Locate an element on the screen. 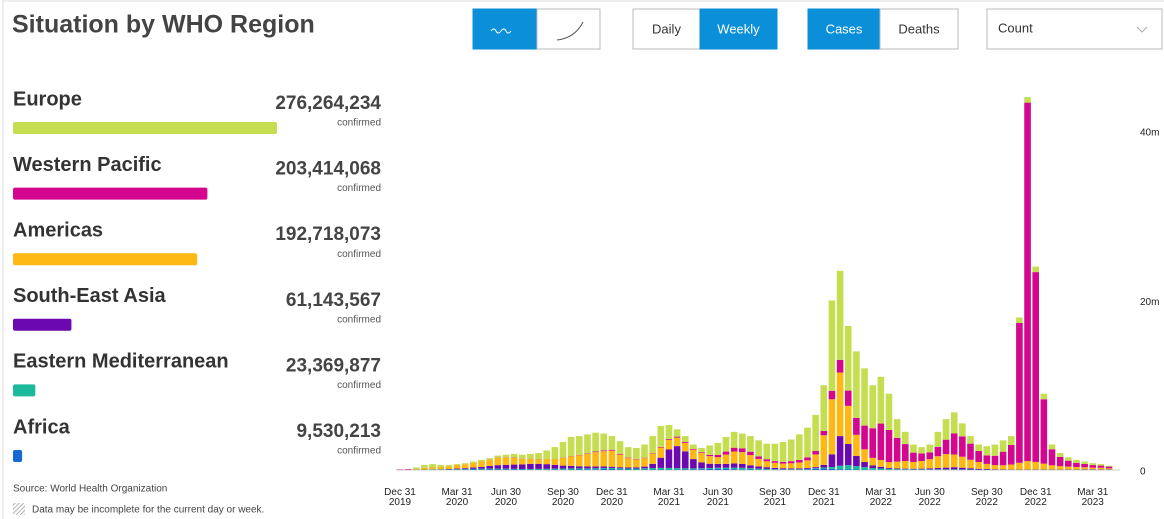 The height and width of the screenshot is (519, 1164). dropdown-box is located at coordinates (1074, 29).